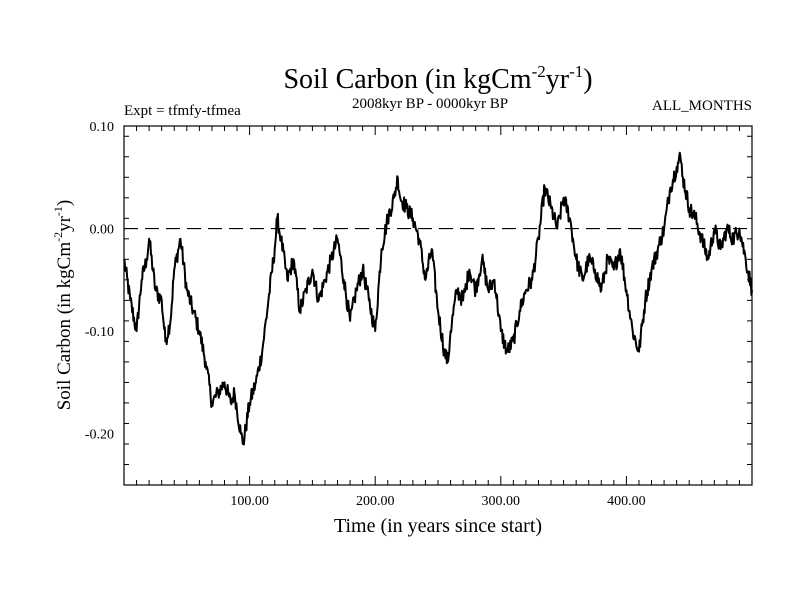  Describe the element at coordinates (626, 501) in the screenshot. I see `x-tick-label: 400.00` at that location.